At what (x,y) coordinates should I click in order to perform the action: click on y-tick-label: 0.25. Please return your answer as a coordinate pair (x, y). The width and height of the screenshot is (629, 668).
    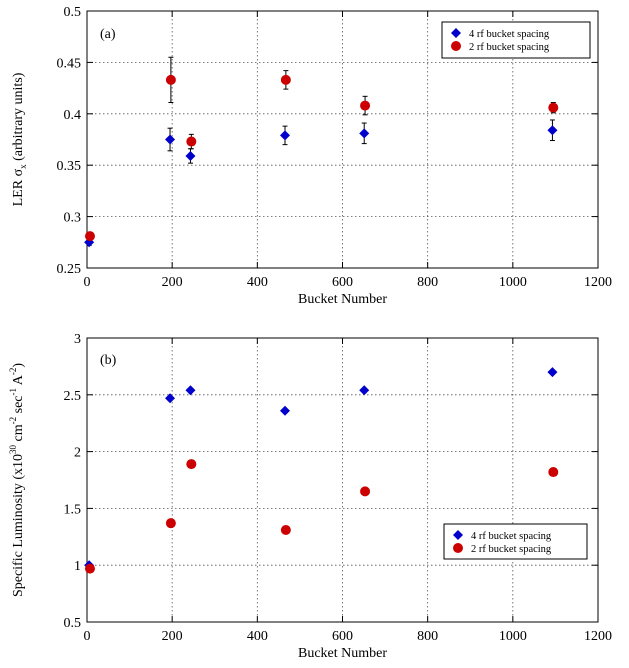
    Looking at the image, I should click on (69, 269).